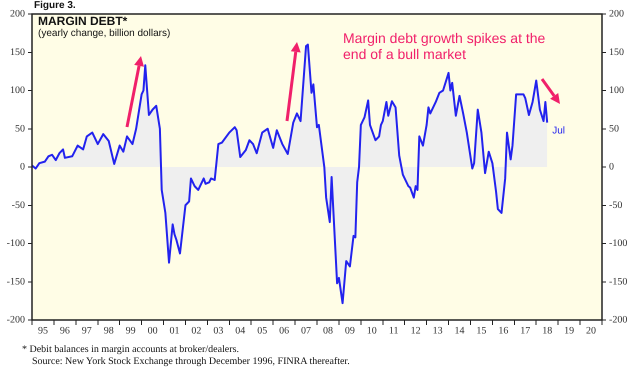 The image size is (638, 371). What do you see at coordinates (218, 331) in the screenshot?
I see `x-tick-label: 03` at bounding box center [218, 331].